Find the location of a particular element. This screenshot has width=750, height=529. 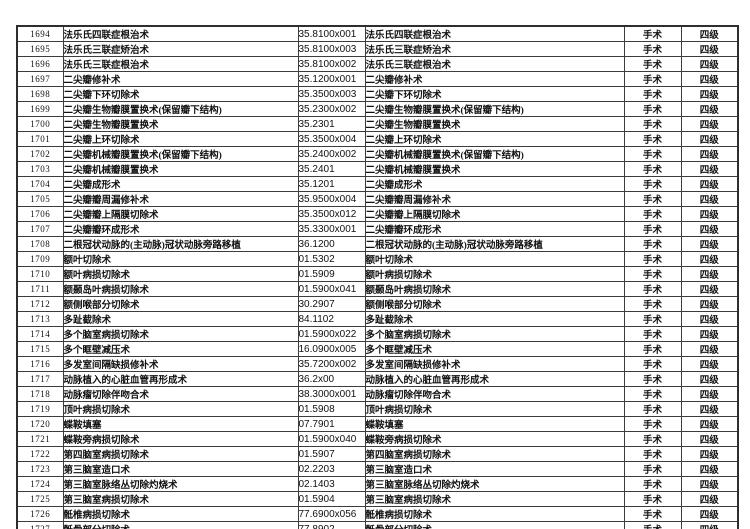

table-row: 1727骶骨部分切除术77.8902骶骨部分切除术手术四级 is located at coordinates (377, 525).